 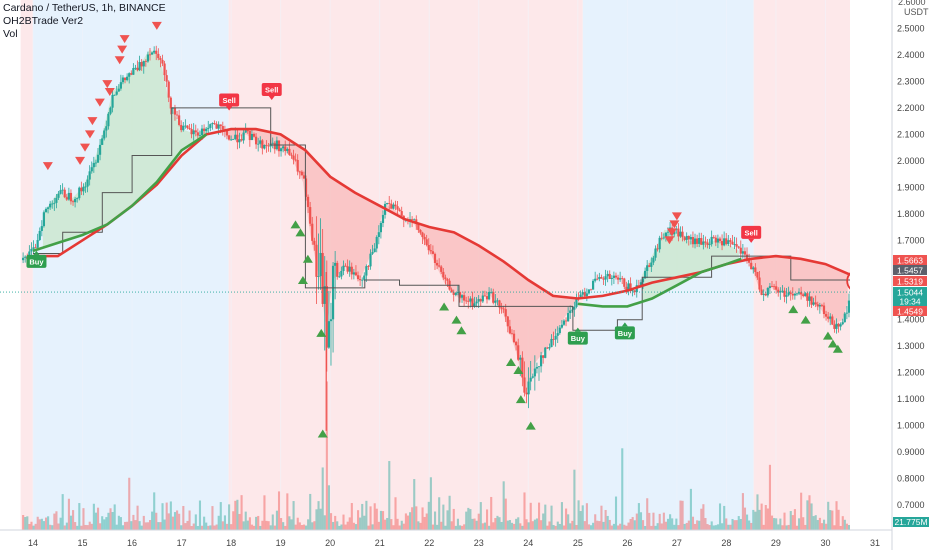 I want to click on volume-label: Vol, so click(x=10, y=34).